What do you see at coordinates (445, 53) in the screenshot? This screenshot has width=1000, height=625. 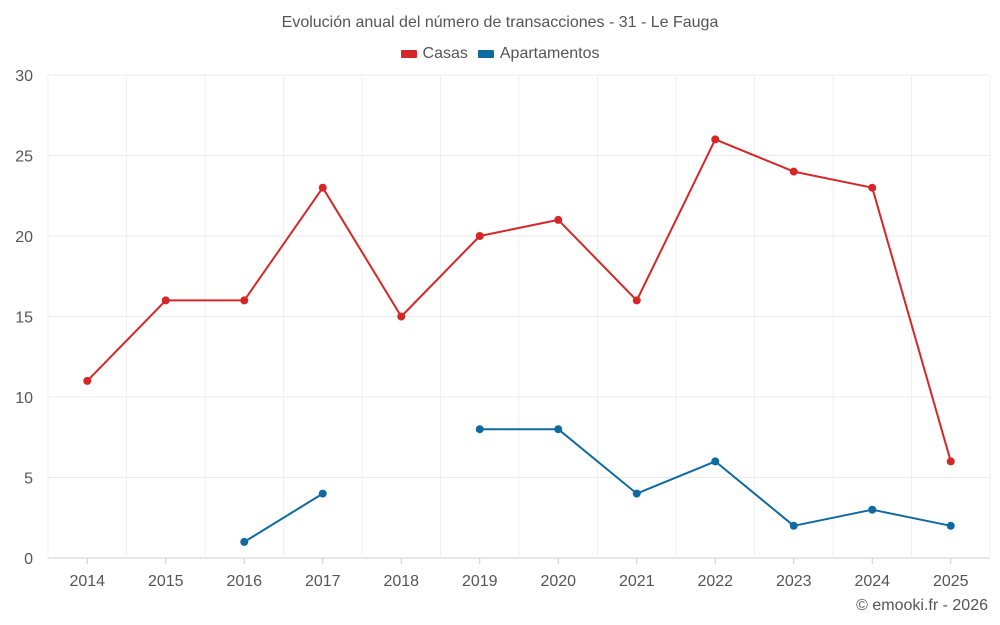 I see `legend-label-casas: Casas` at bounding box center [445, 53].